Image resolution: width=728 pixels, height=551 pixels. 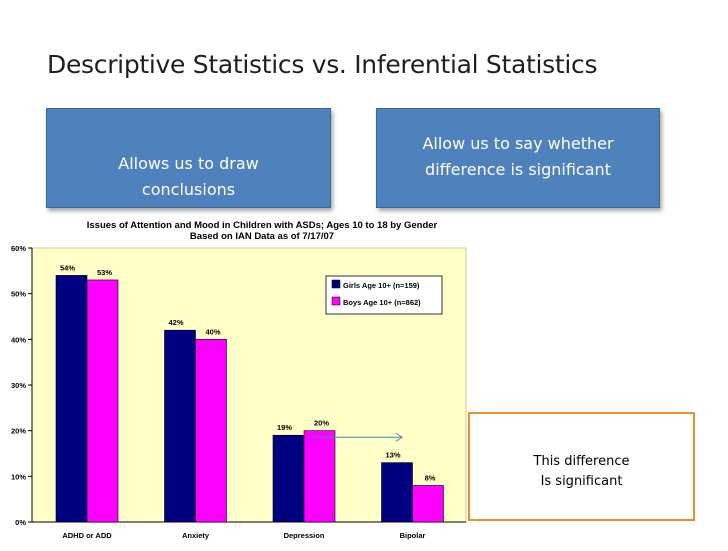 I want to click on arrow-head-icon, so click(x=399, y=437).